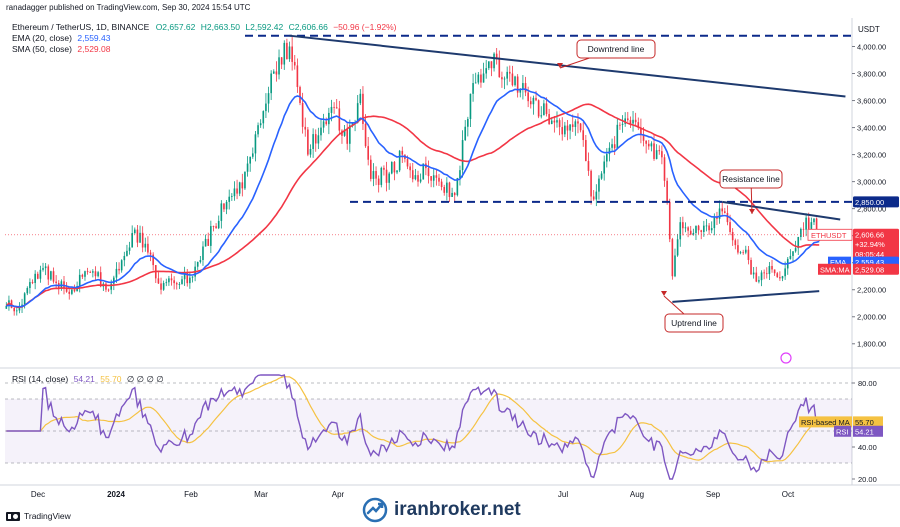 This screenshot has height=527, width=900. What do you see at coordinates (864, 422) in the screenshot?
I see `rsi-ma-value-tag: 55.70` at bounding box center [864, 422].